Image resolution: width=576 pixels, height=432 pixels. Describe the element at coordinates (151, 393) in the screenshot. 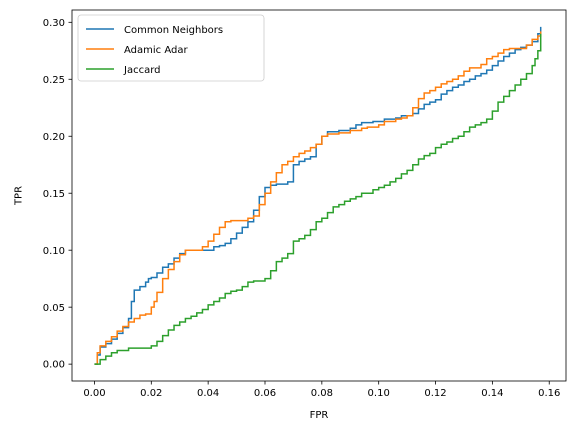

I see `x-tick-label: 0.02` at that location.